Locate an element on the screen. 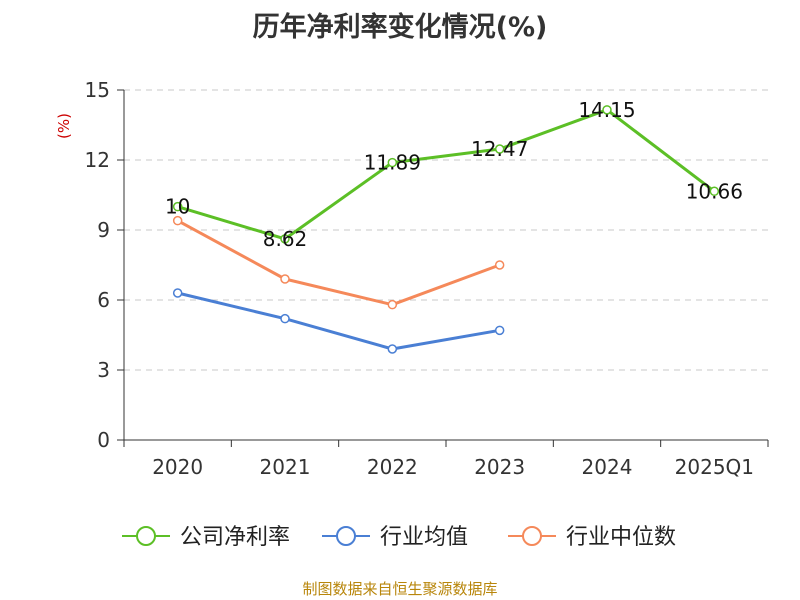 Image resolution: width=800 pixels, height=600 pixels. y-tick-label: 3 is located at coordinates (103, 370).